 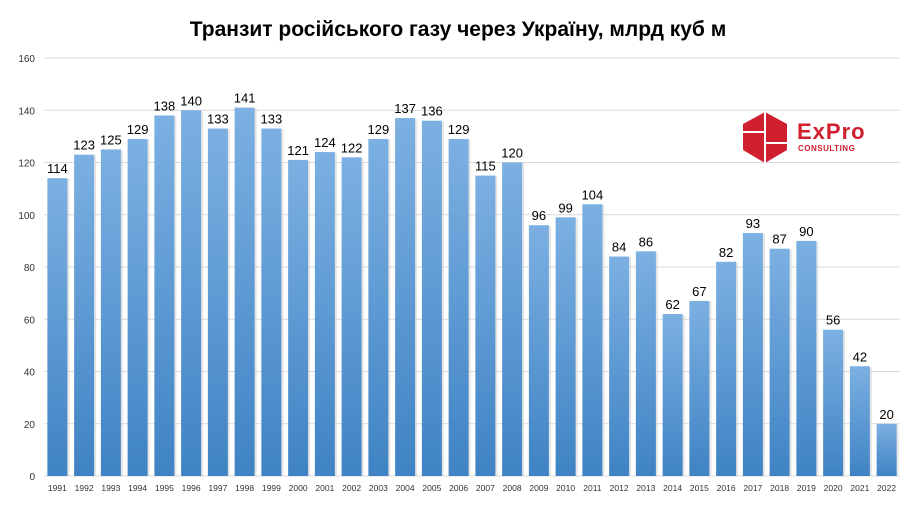 What do you see at coordinates (111, 139) in the screenshot?
I see `data-label: 125` at bounding box center [111, 139].